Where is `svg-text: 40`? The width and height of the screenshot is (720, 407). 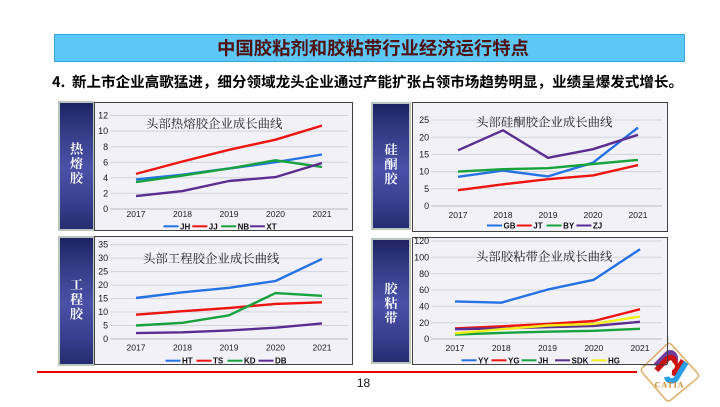
svg-text: 40 is located at coordinates (424, 306).